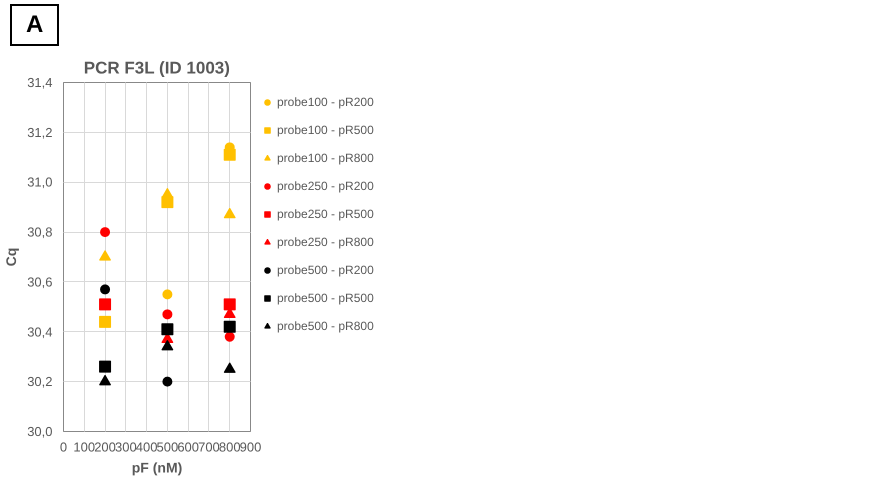  I want to click on legend-label: probe250 - pR200, so click(325, 186).